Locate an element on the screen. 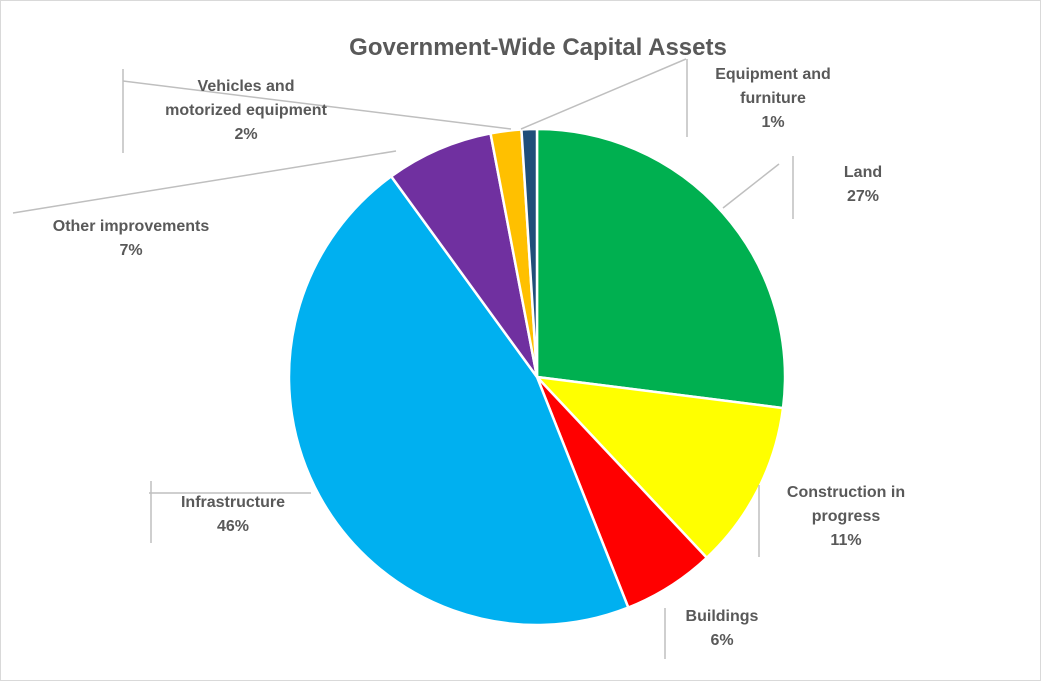 The image size is (1041, 682). data-label-equipment-and-furniture: Equipment and furniture 1% is located at coordinates (773, 98).